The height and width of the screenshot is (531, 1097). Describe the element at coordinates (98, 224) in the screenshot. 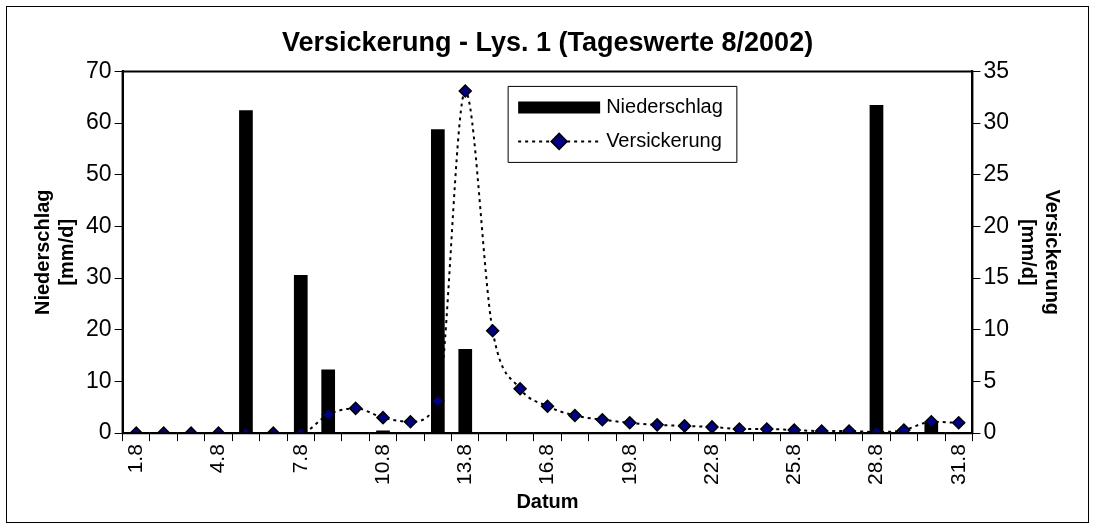

I see `y-tick-label: 40` at that location.